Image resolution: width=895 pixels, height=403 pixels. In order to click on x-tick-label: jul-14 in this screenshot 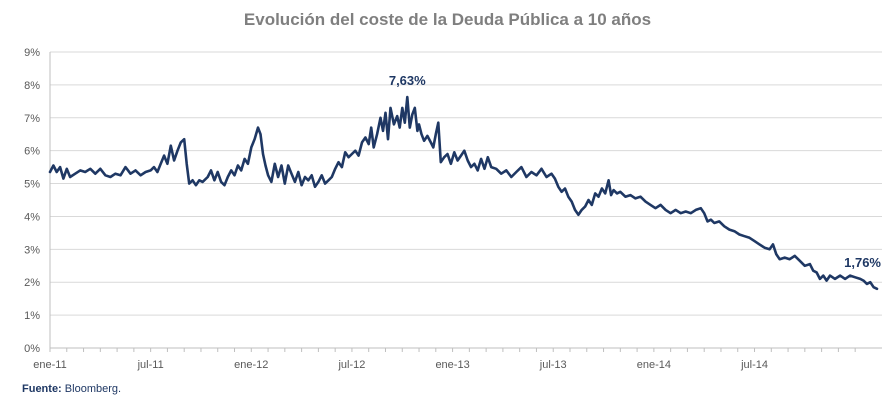, I will do `click(754, 365)`.